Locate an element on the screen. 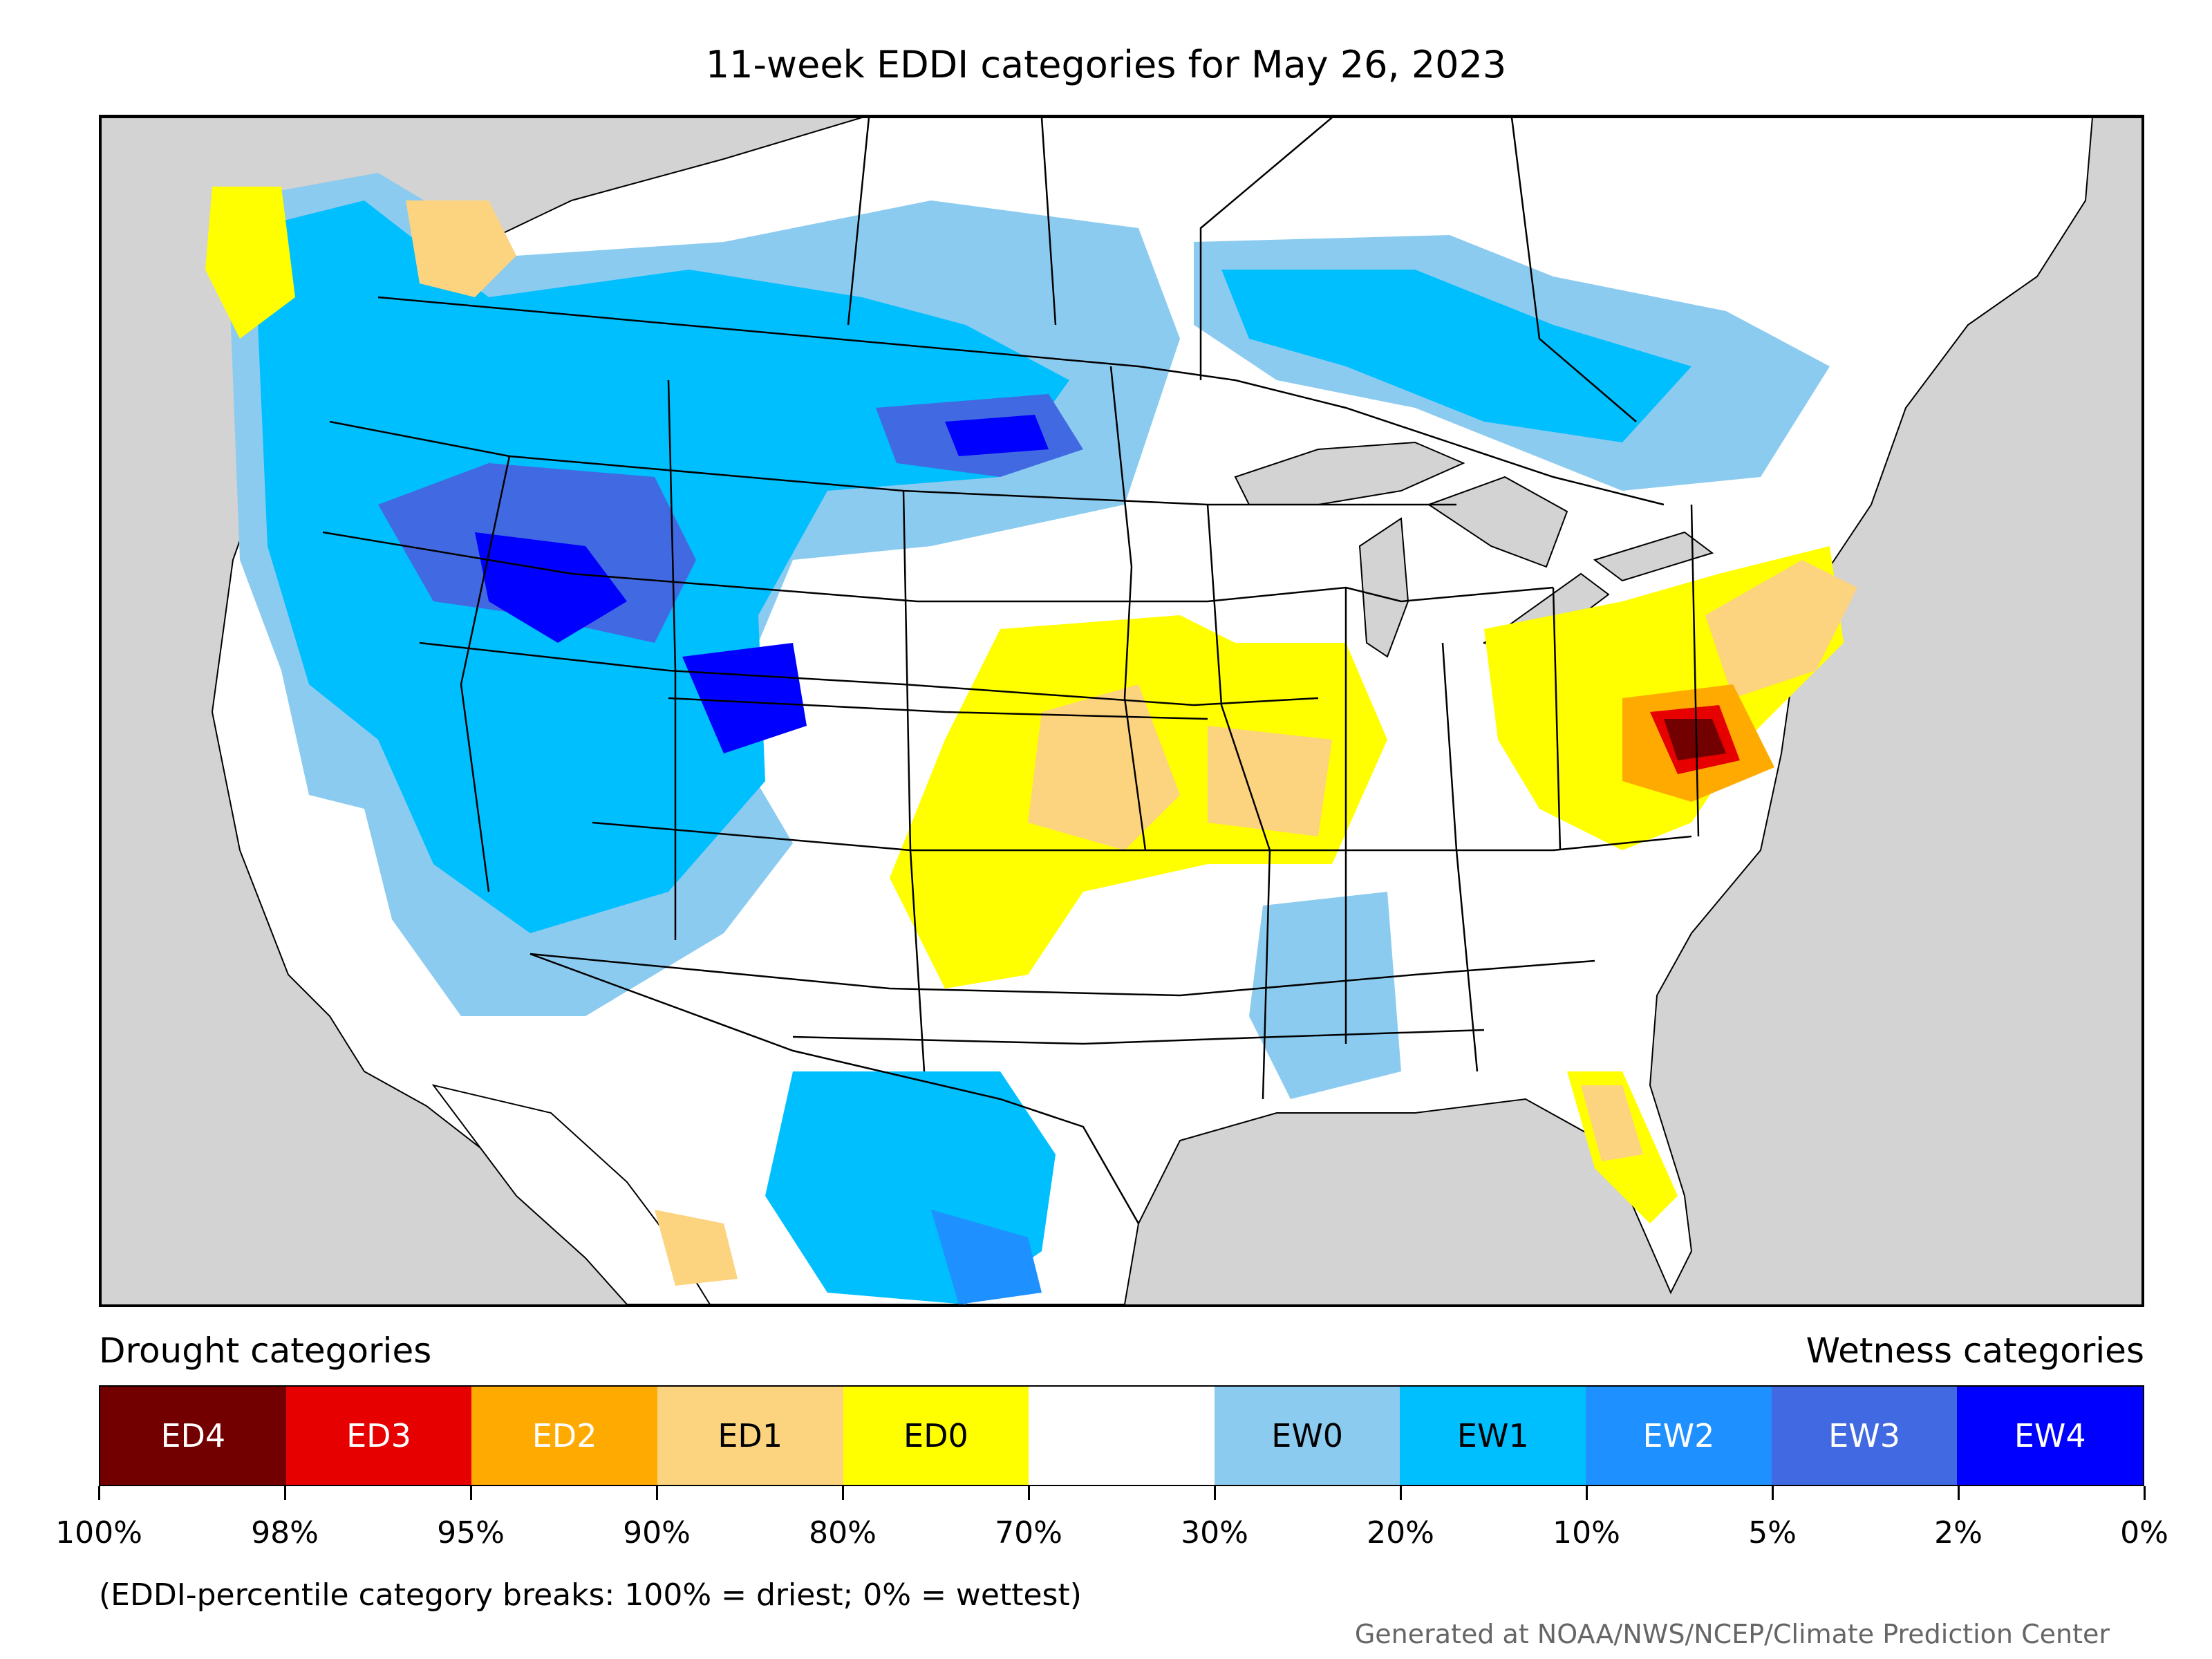  map-title: 11-week EDDI categories for May 26, 2023 is located at coordinates (1106, 64).